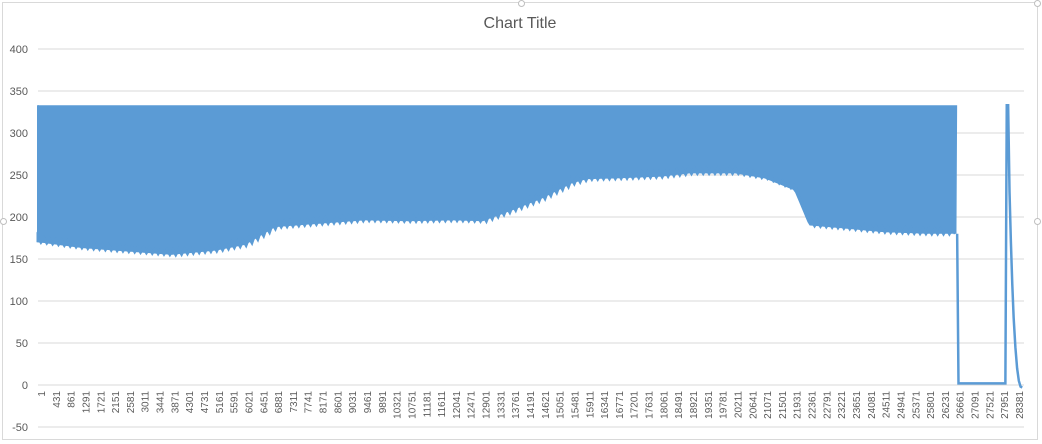 This screenshot has width=1042, height=444. I want to click on x-tick-label: 12041, so click(457, 405).